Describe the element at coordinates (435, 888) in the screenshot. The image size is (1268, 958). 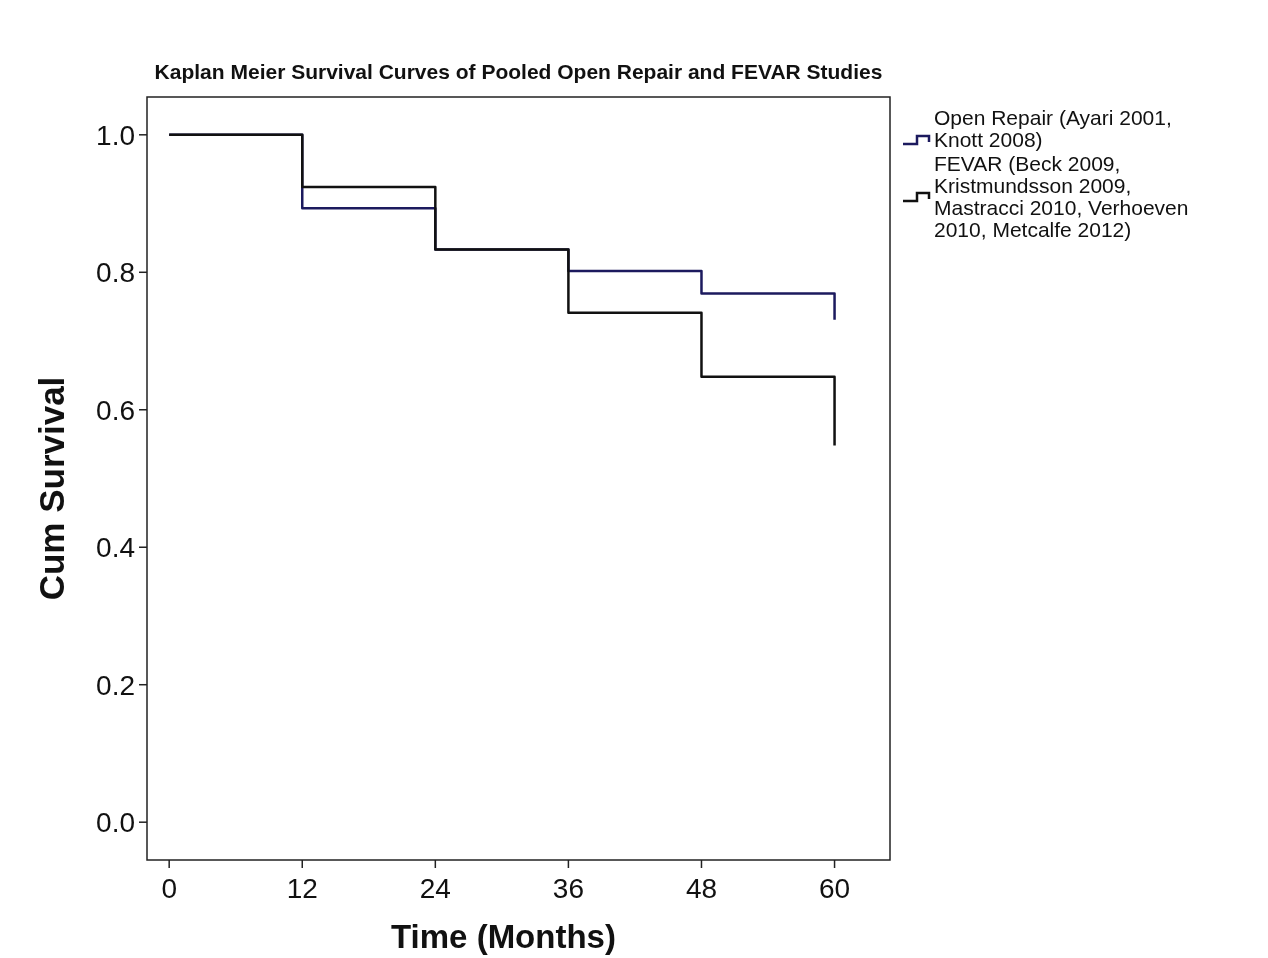
I see `x-tick-label: 24` at that location.